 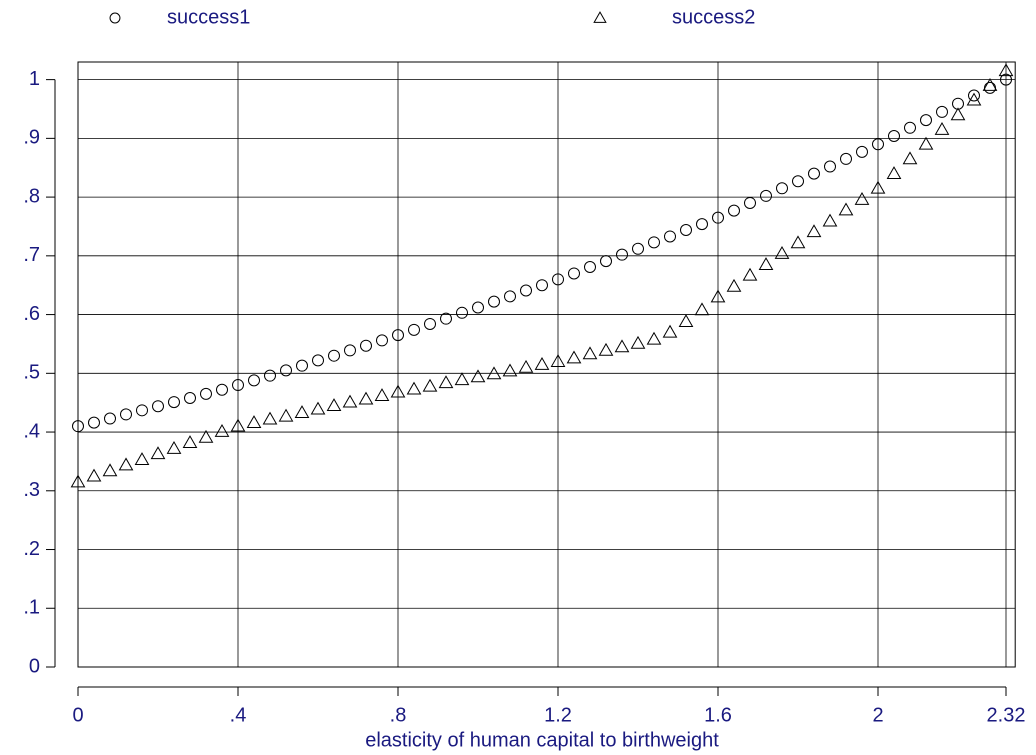 What do you see at coordinates (31, 431) in the screenshot?
I see `y-tick-label: .4` at bounding box center [31, 431].